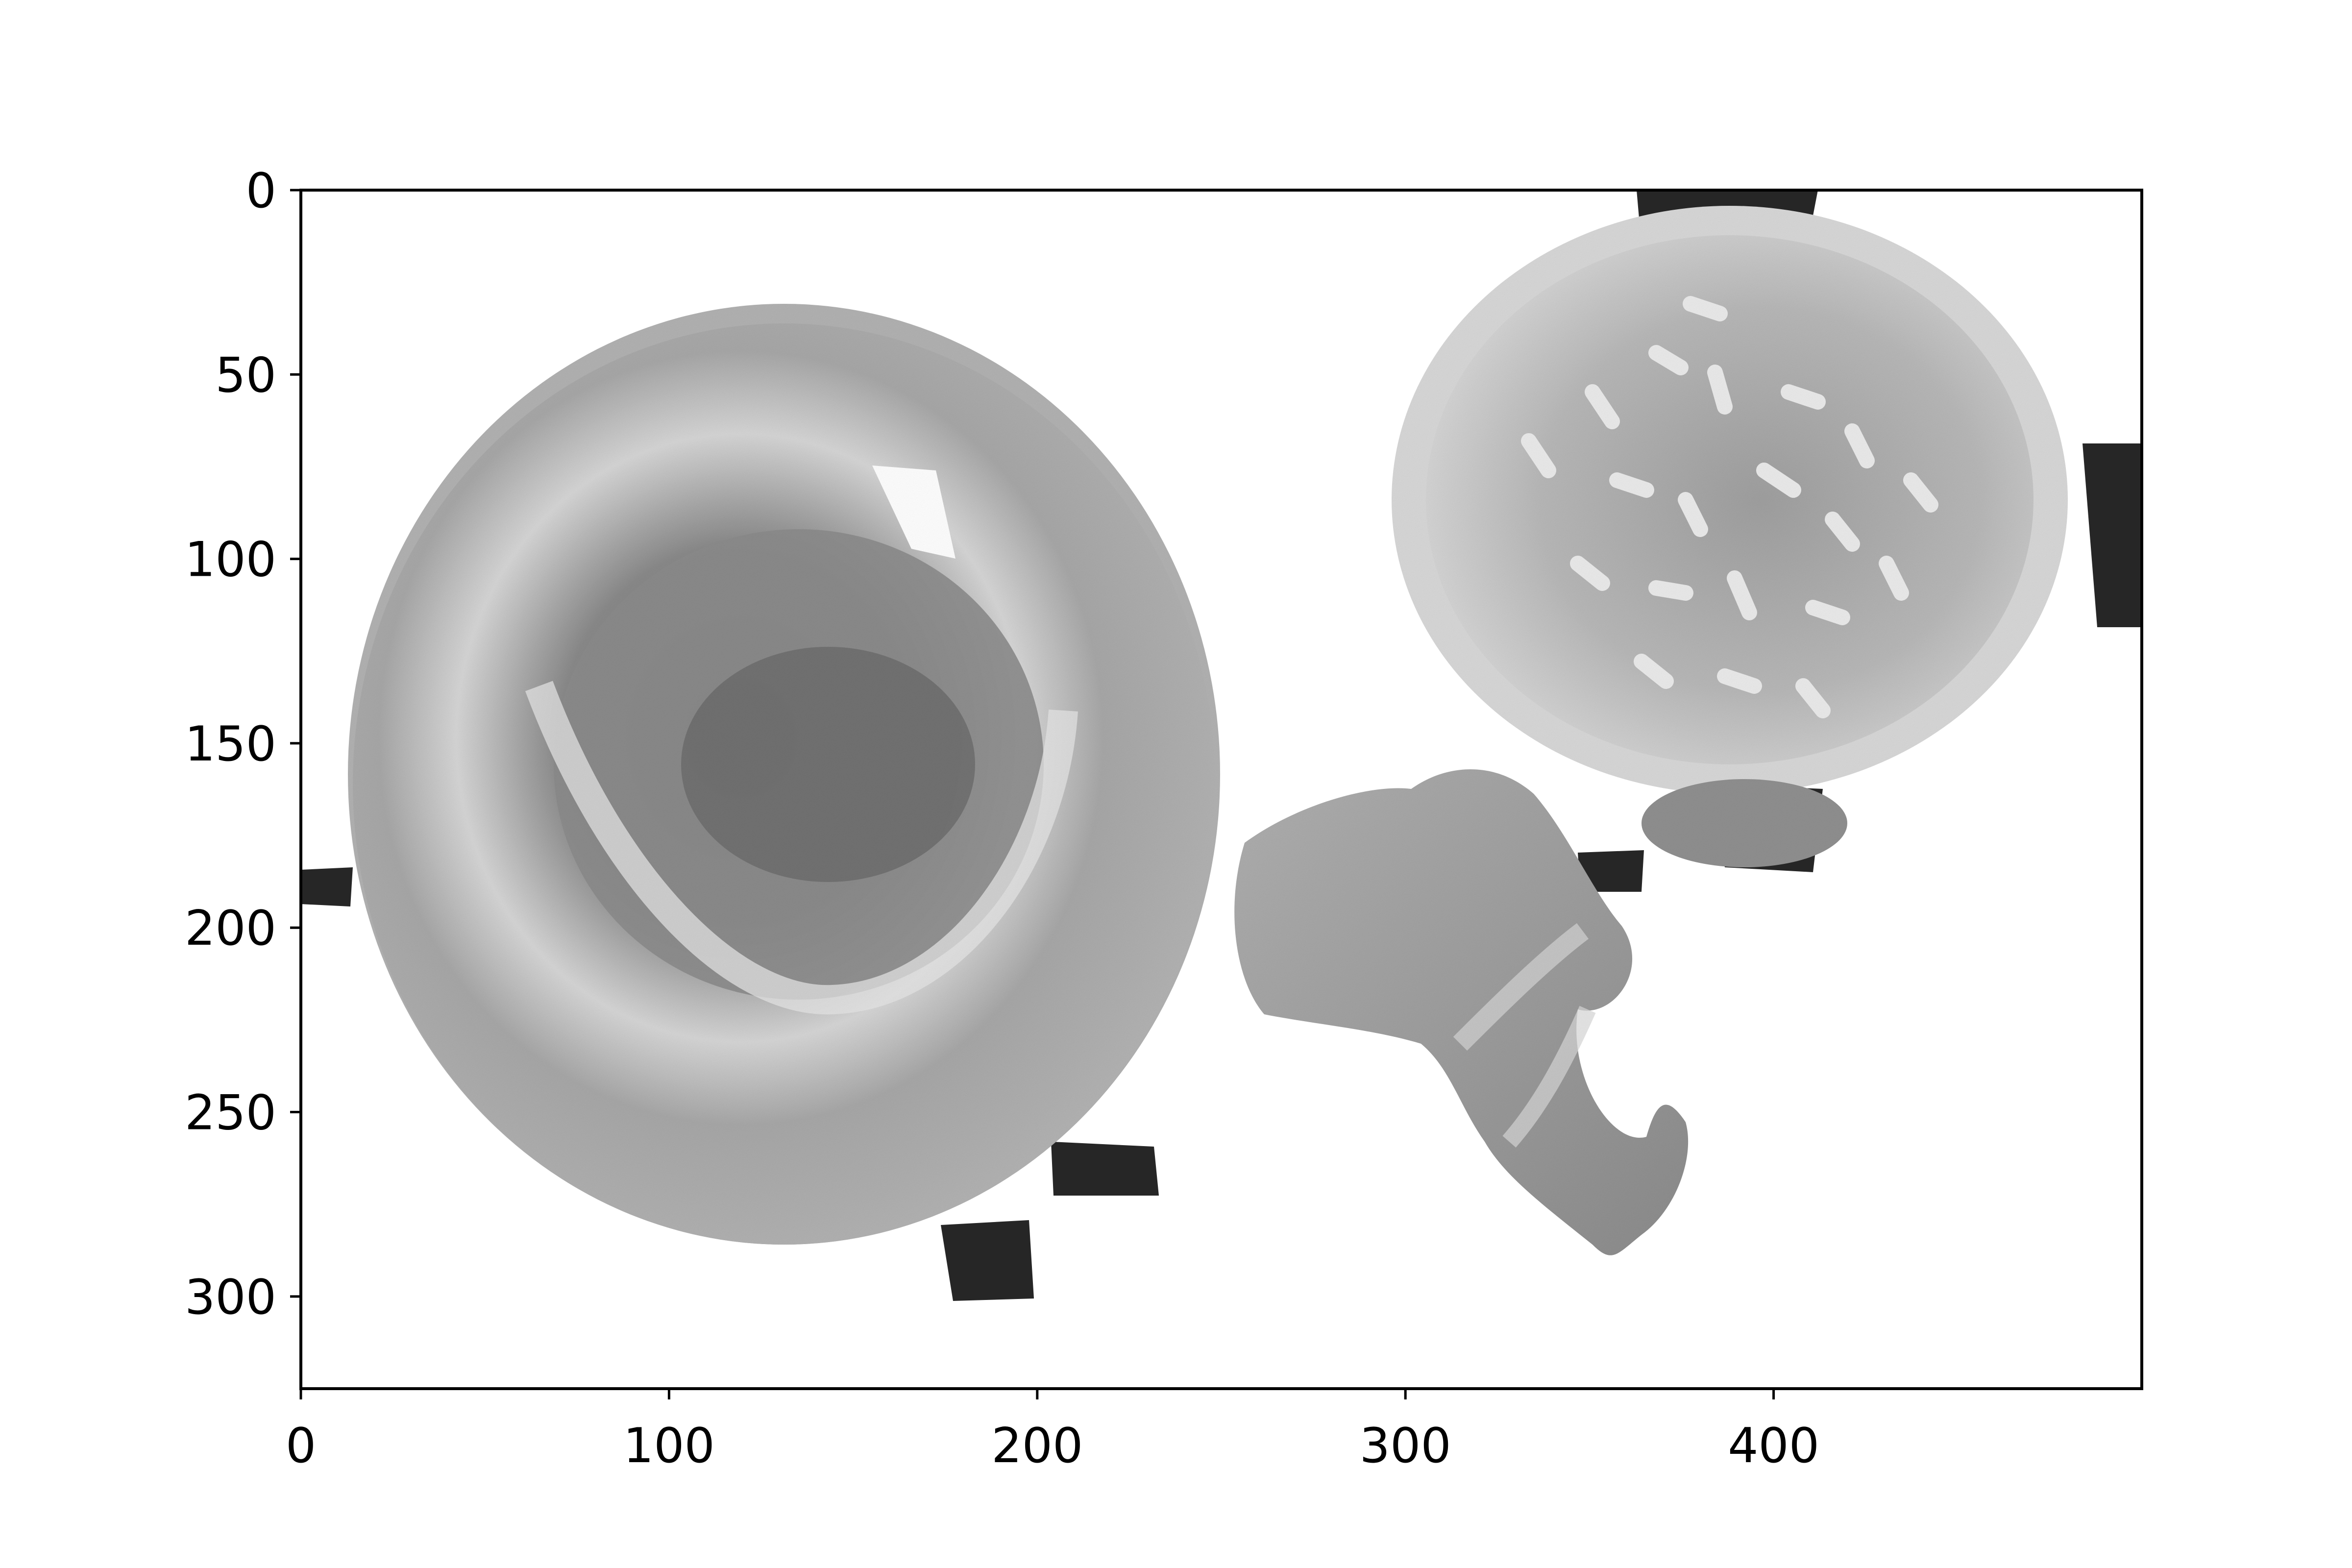 The width and height of the screenshot is (2352, 1568). What do you see at coordinates (230, 1113) in the screenshot?
I see `y-tick-label: 250` at bounding box center [230, 1113].